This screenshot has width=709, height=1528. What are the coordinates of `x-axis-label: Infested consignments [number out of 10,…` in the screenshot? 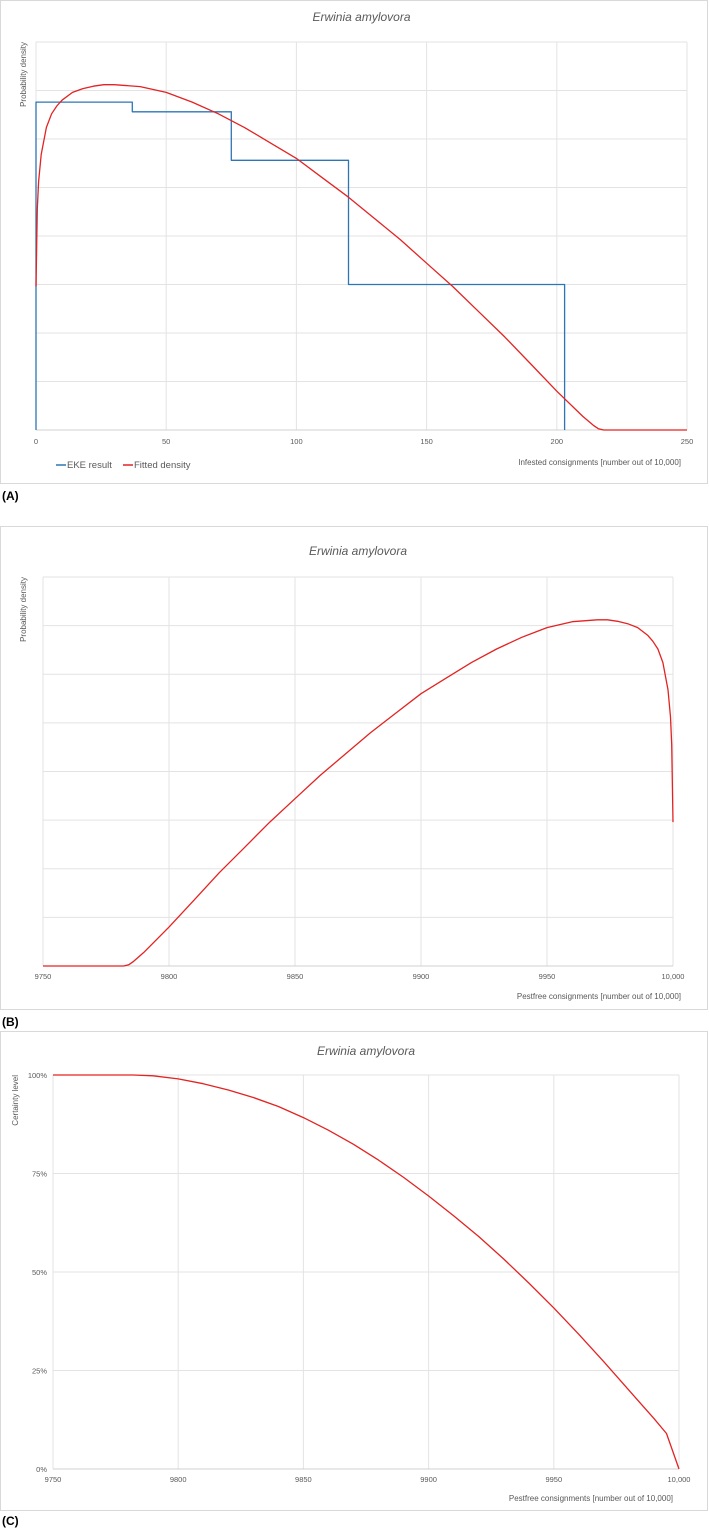 It's located at (599, 462).